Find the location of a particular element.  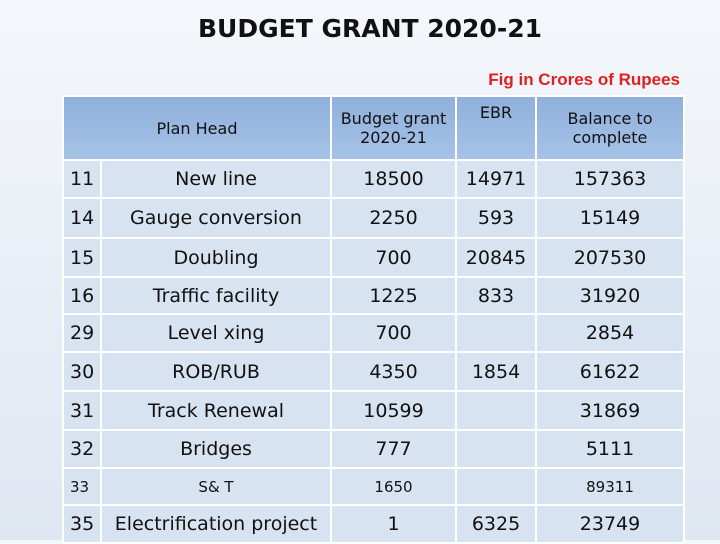

value-cell: 4350 is located at coordinates (393, 371).